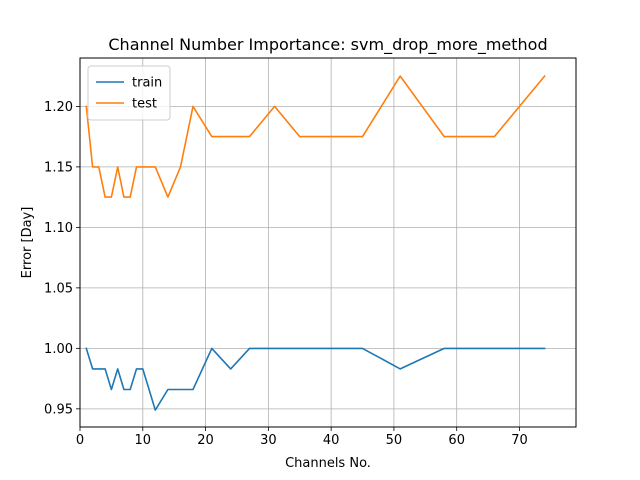  What do you see at coordinates (394, 440) in the screenshot?
I see `x-tick-label: 50` at bounding box center [394, 440].